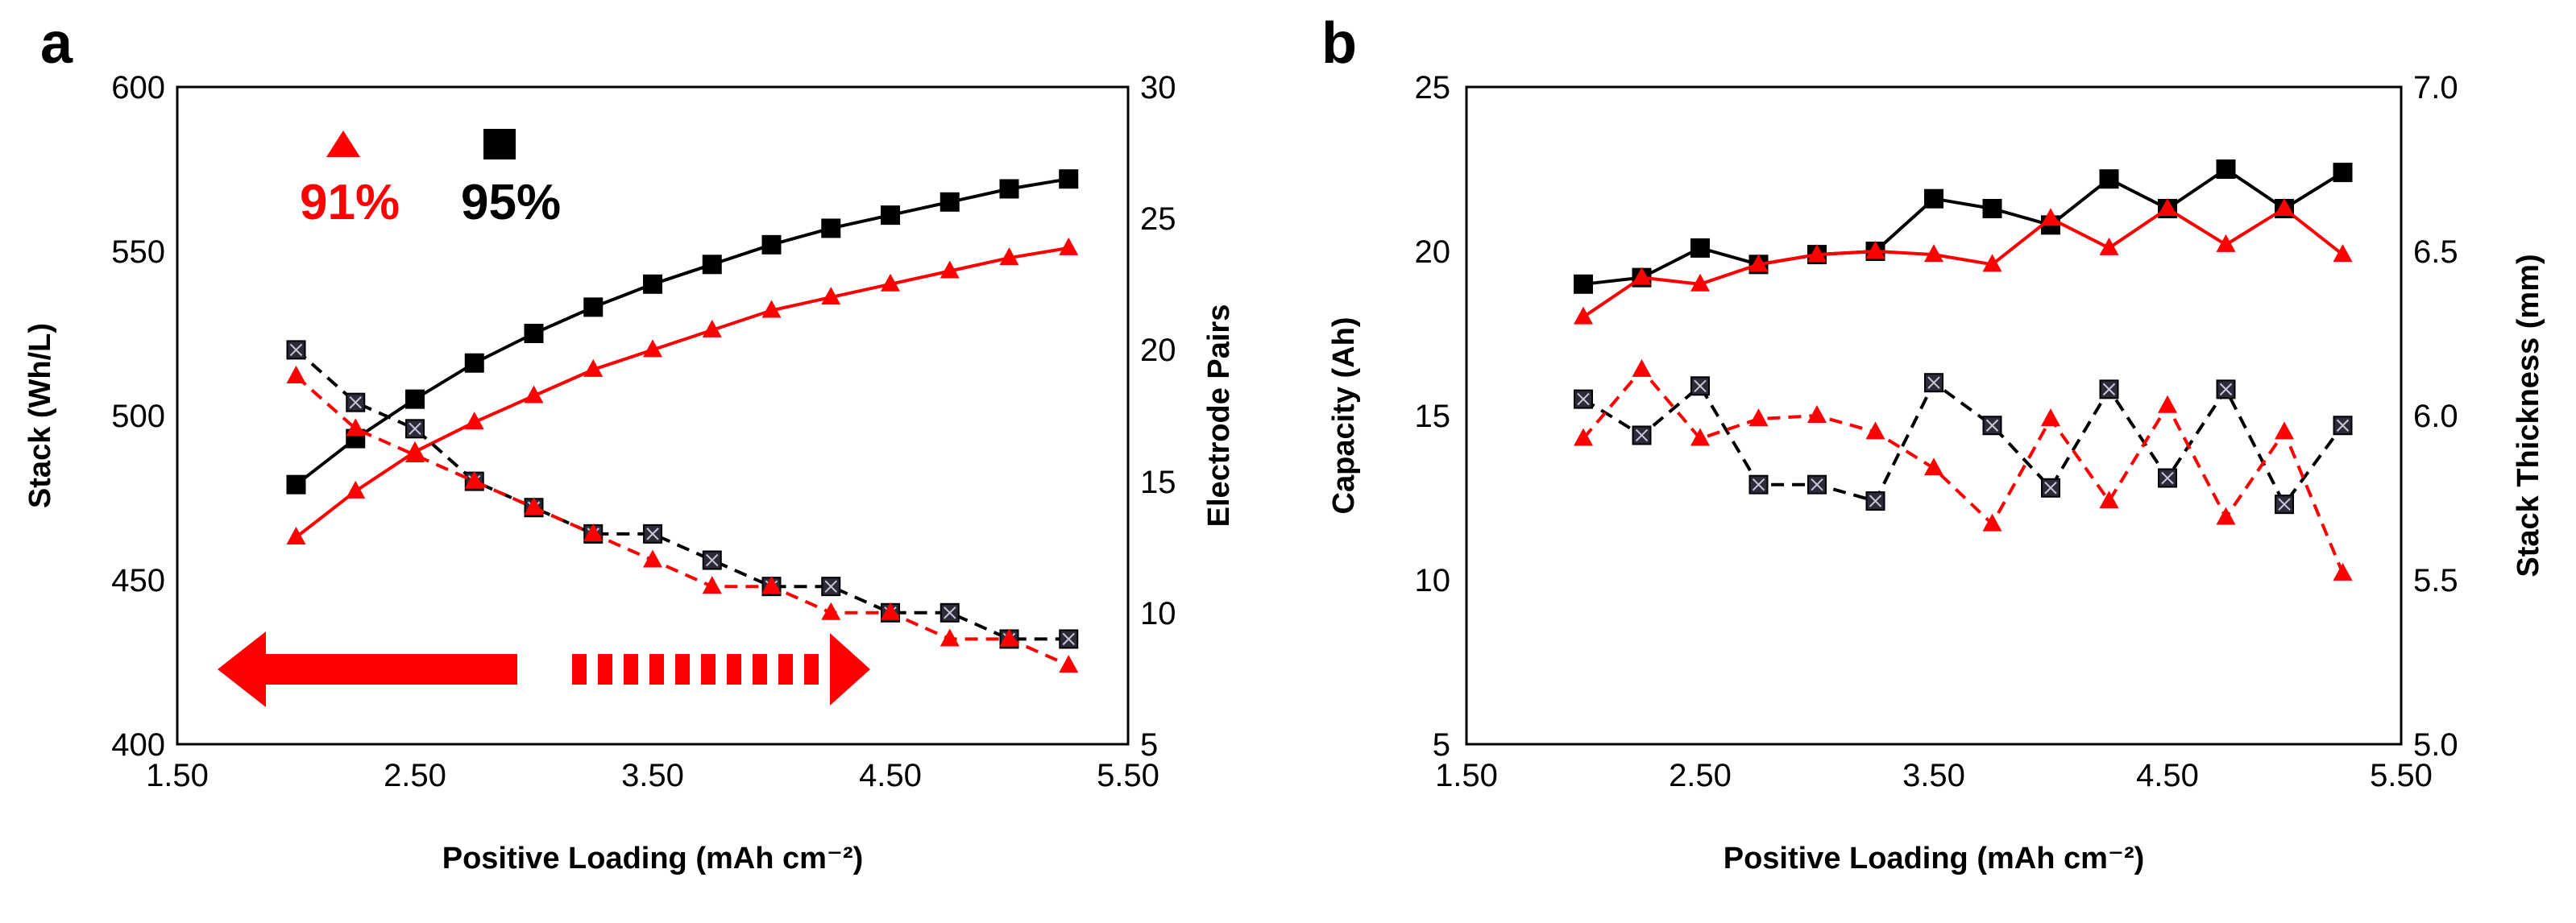  I want to click on y-right-tick-a-5: 30, so click(1158, 88).